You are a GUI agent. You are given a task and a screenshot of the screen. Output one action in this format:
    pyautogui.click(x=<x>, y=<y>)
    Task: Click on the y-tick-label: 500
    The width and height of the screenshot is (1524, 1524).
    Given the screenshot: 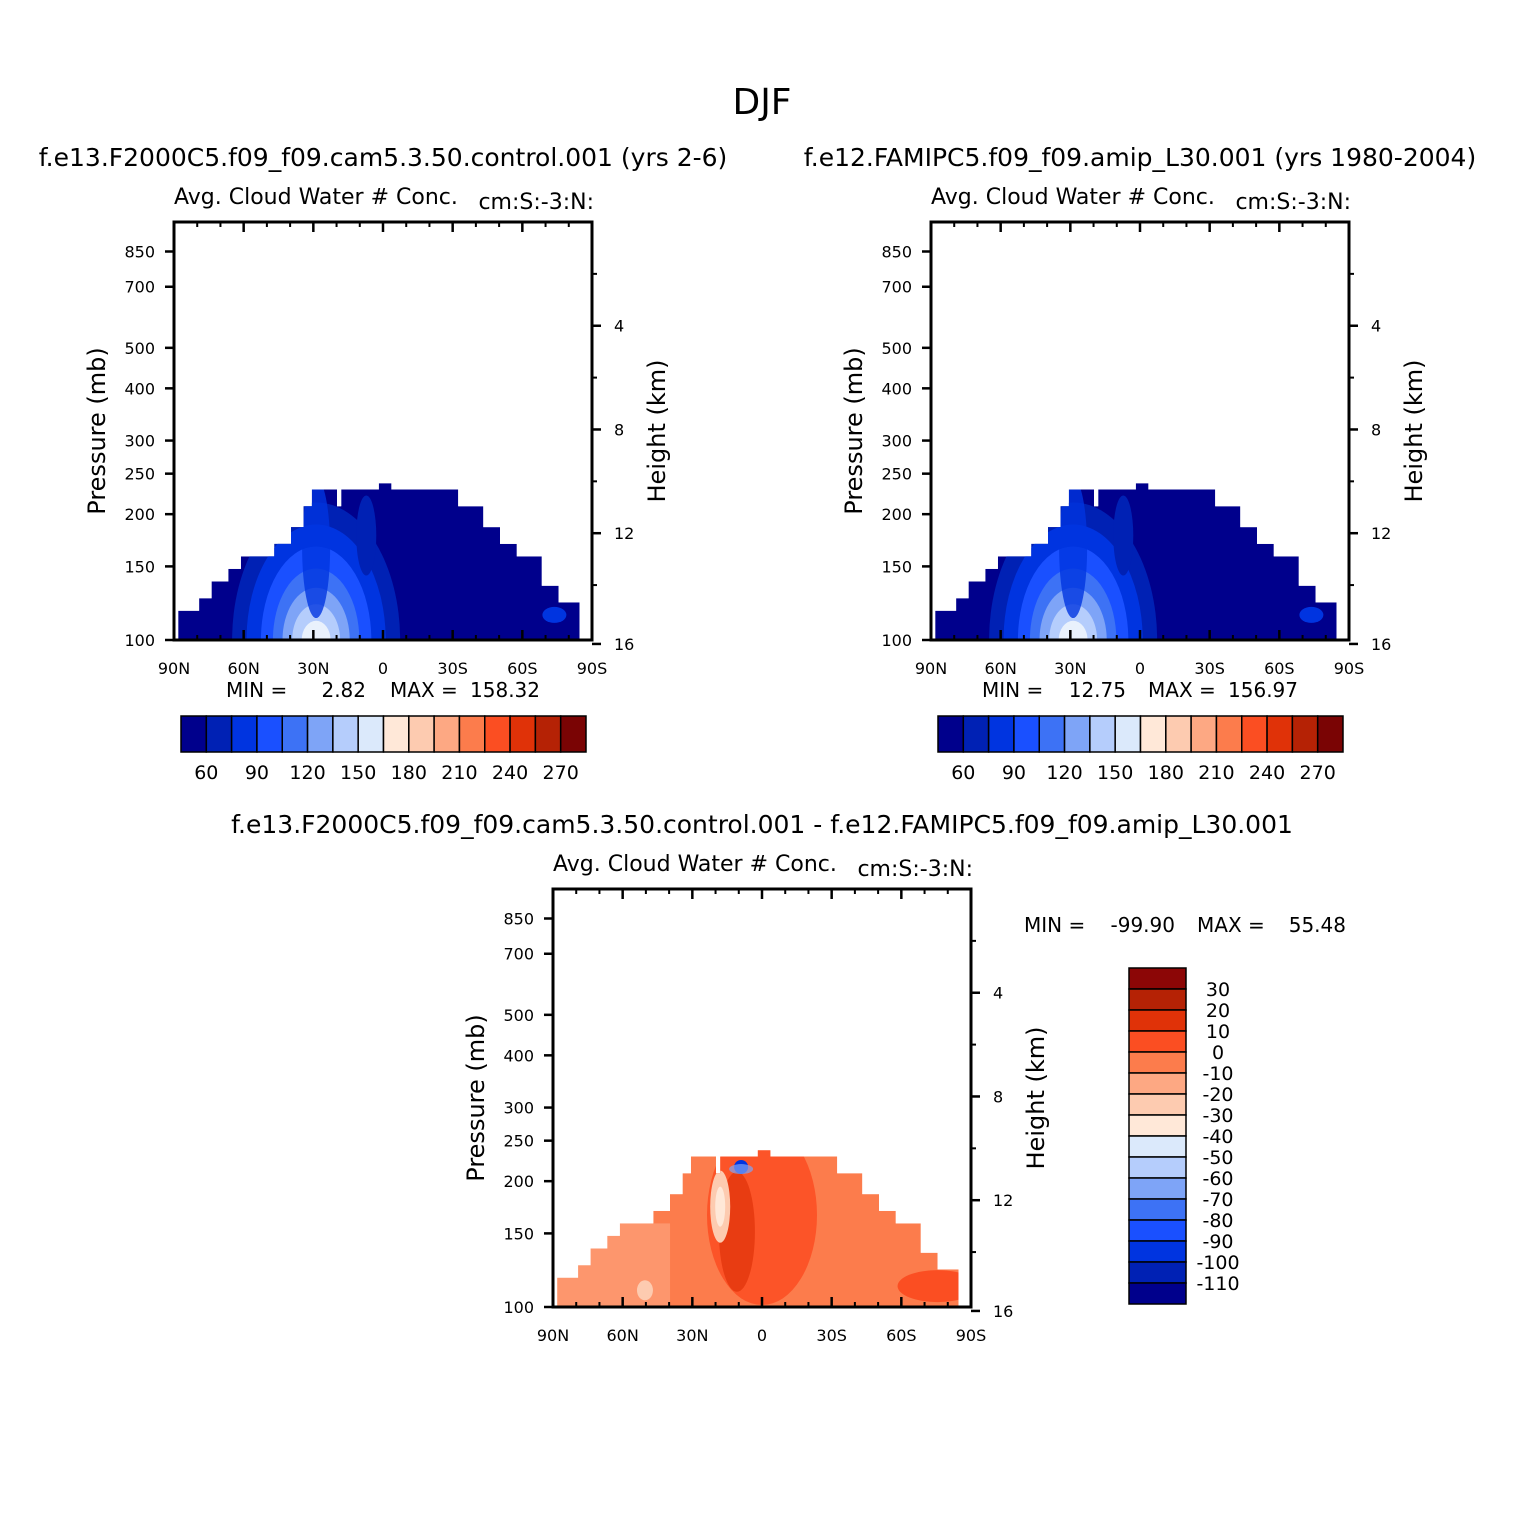 What is the action you would take?
    pyautogui.click(x=896, y=348)
    